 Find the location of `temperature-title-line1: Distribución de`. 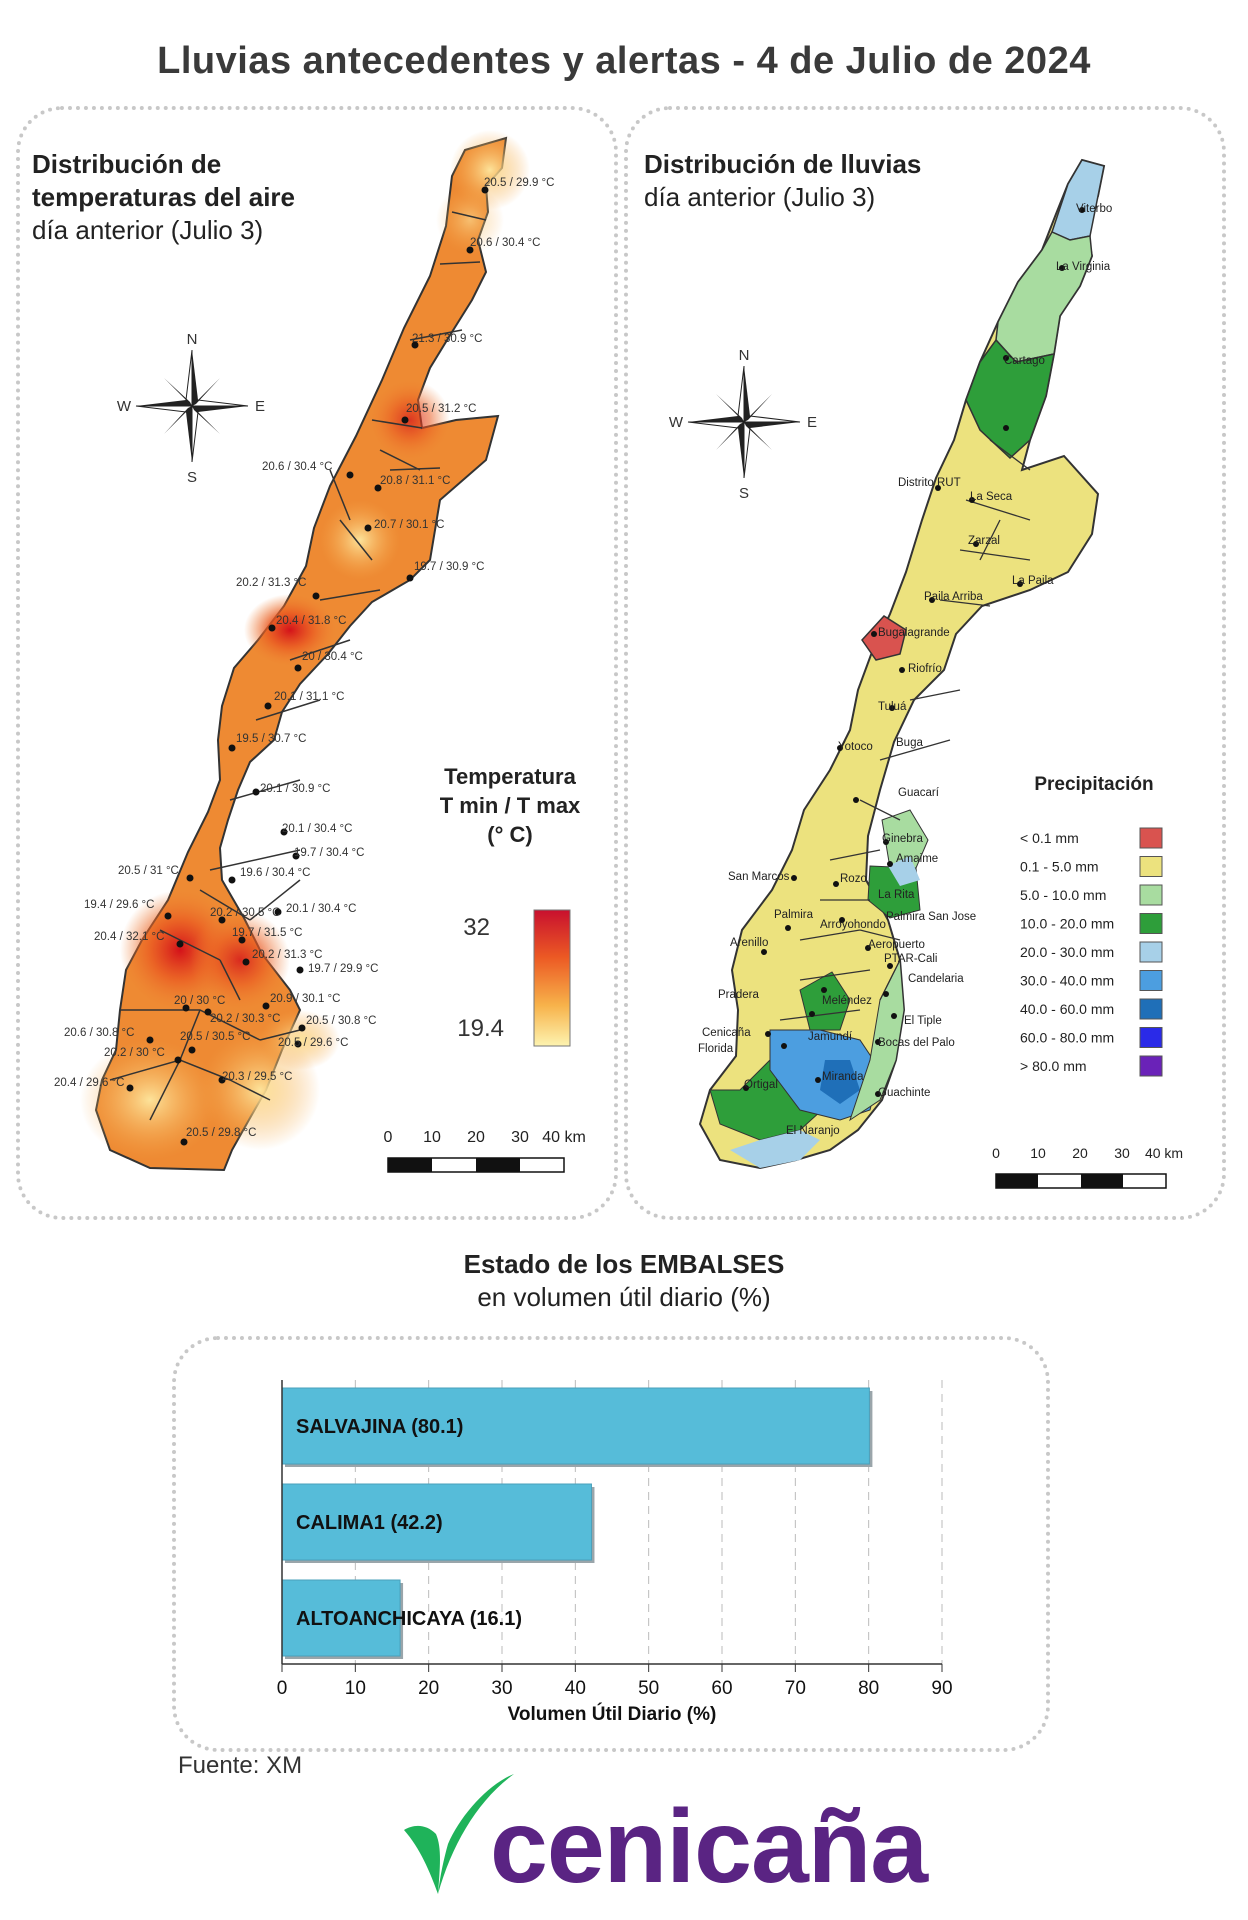

temperature-title-line1: Distribución de is located at coordinates (127, 164).